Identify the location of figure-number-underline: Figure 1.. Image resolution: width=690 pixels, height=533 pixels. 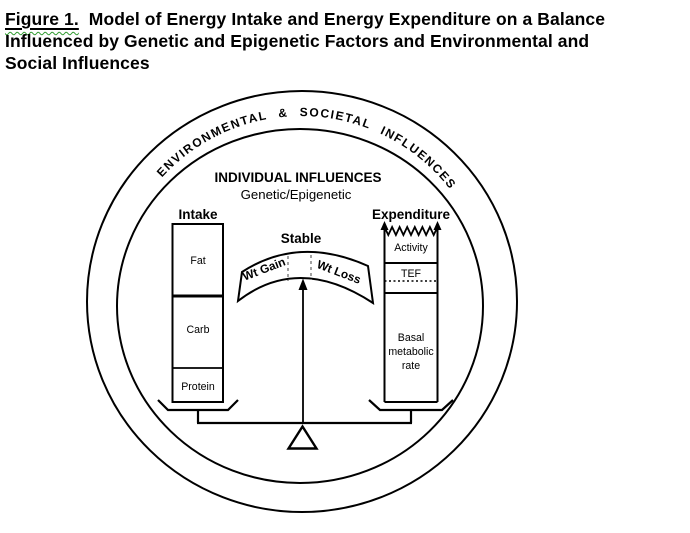
(42, 19).